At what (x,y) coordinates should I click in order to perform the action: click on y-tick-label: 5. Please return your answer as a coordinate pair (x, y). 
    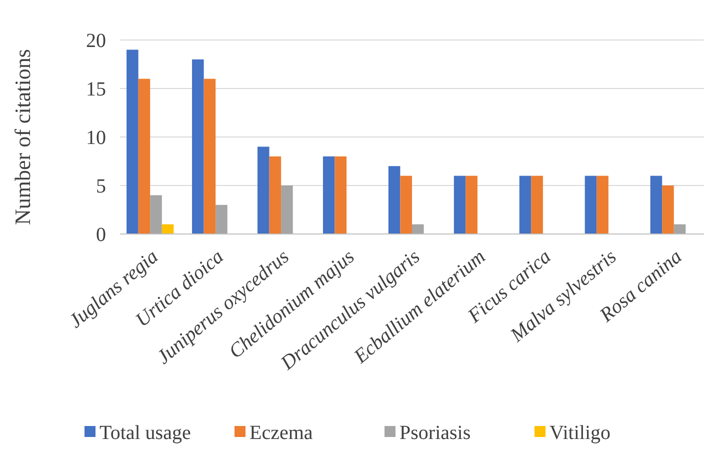
    Looking at the image, I should click on (101, 187).